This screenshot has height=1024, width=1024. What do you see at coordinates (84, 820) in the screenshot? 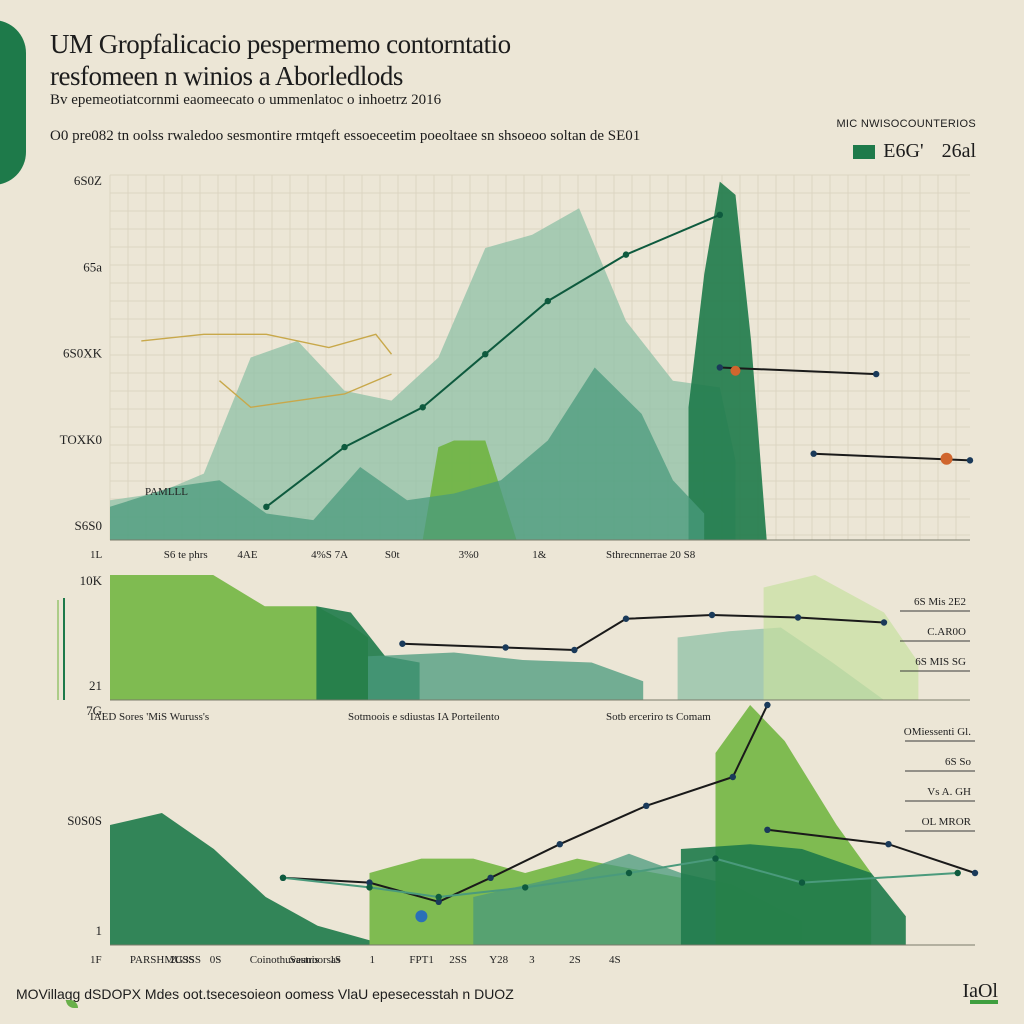
I see `y-tick-label: S0S0S` at bounding box center [84, 820].